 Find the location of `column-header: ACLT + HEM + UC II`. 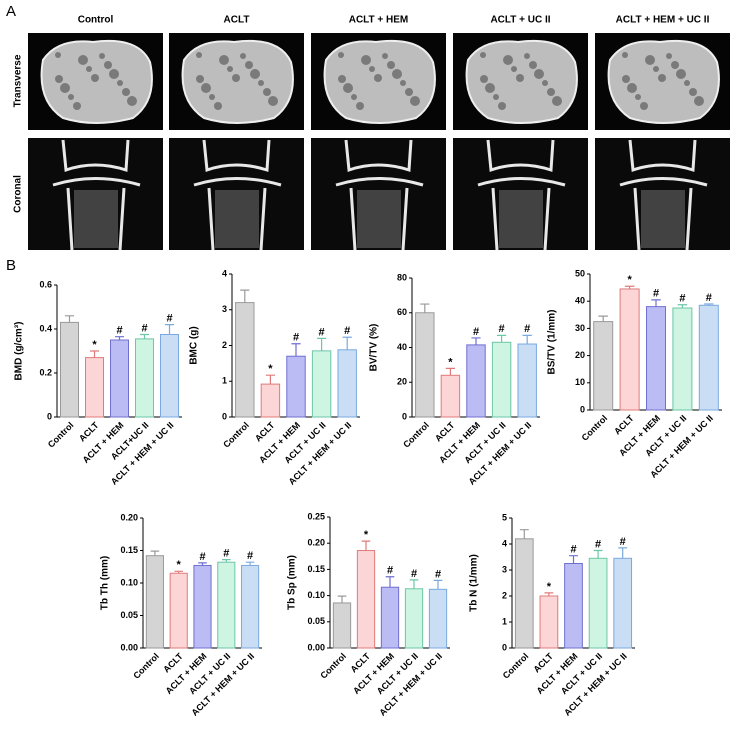

column-header: ACLT + HEM + UC II is located at coordinates (663, 20).